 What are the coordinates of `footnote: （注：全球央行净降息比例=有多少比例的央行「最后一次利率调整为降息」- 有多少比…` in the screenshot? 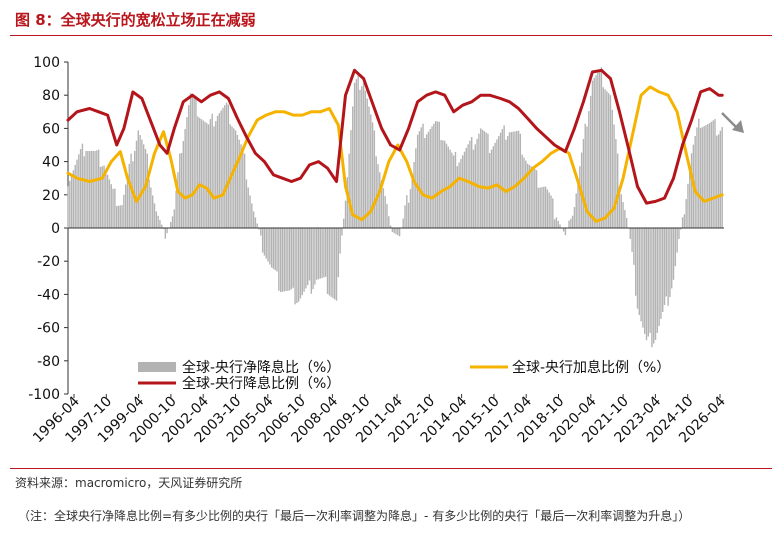 It's located at (354, 516).